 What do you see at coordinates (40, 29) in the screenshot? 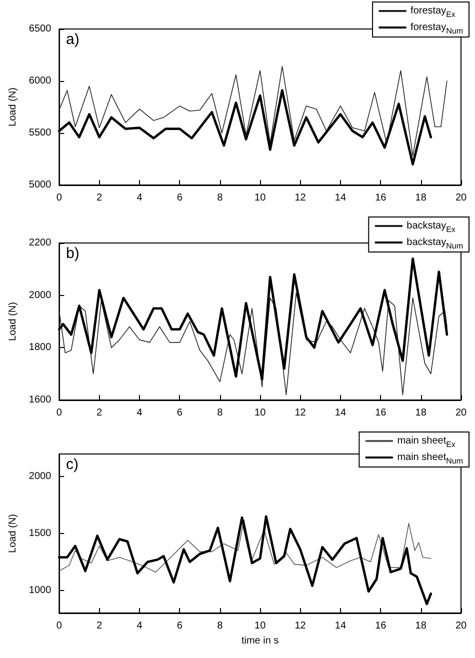
I see `y-tick-label: 6500` at bounding box center [40, 29].